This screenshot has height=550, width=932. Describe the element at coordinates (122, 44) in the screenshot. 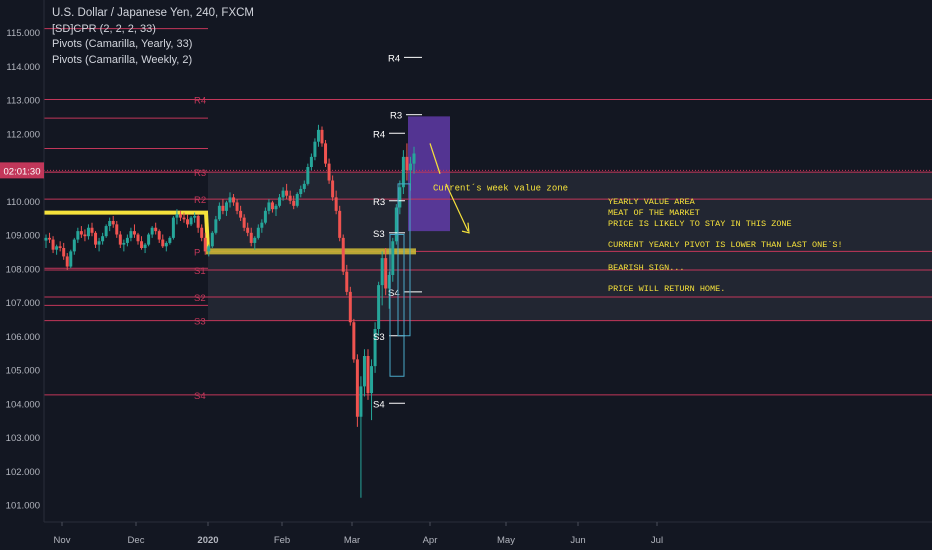

I see `indicator-yearly-pivots: Pivots (Camarilla, Yearly, 33)` at that location.